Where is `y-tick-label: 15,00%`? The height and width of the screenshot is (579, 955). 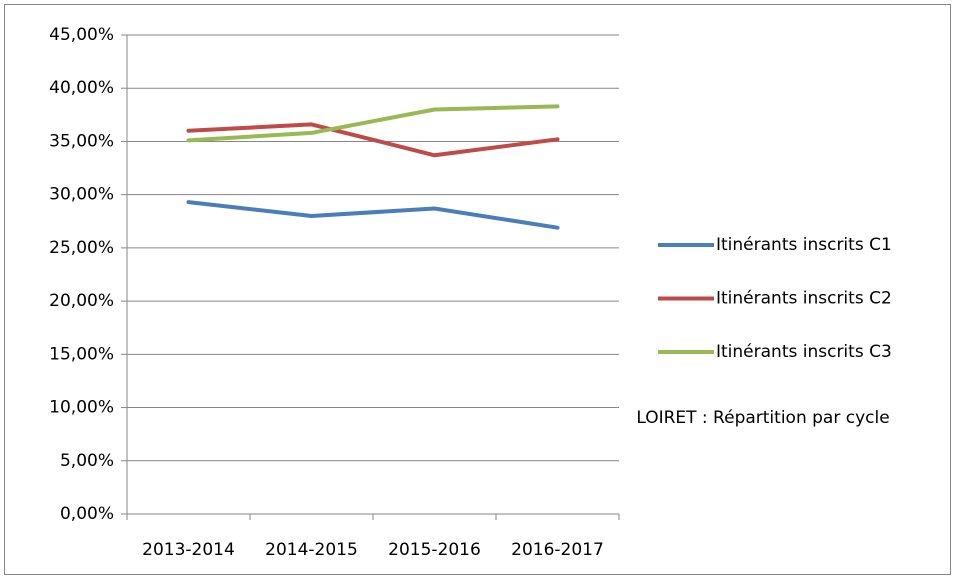 y-tick-label: 15,00% is located at coordinates (81, 354).